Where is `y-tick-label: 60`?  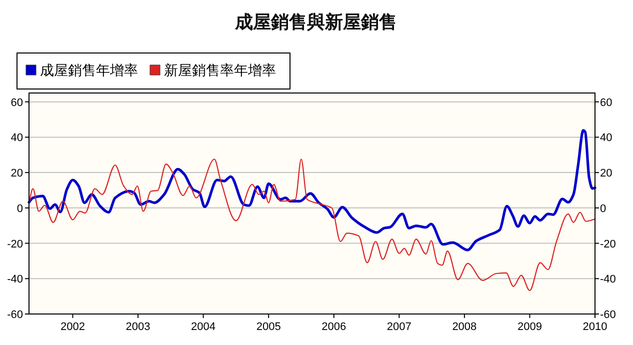
y-tick-label: 60 is located at coordinates (16, 102).